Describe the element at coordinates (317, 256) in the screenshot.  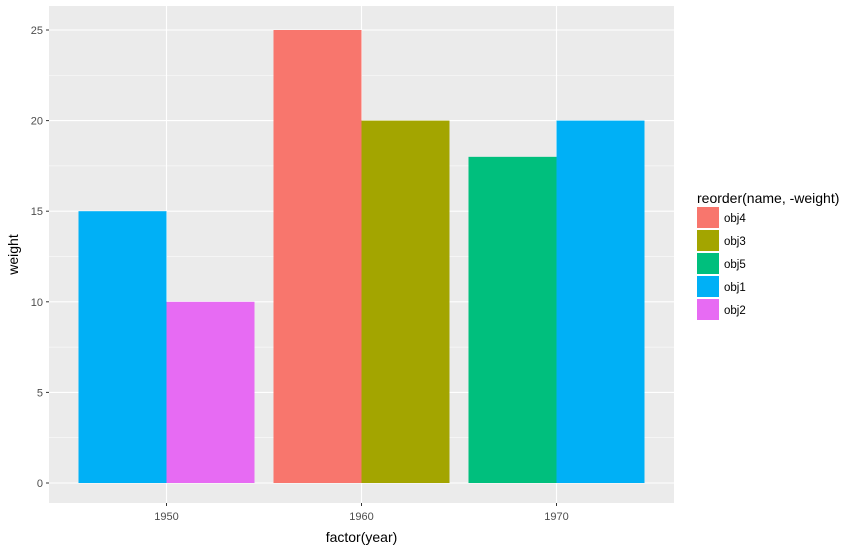
I see `bar-1960-obj4` at that location.